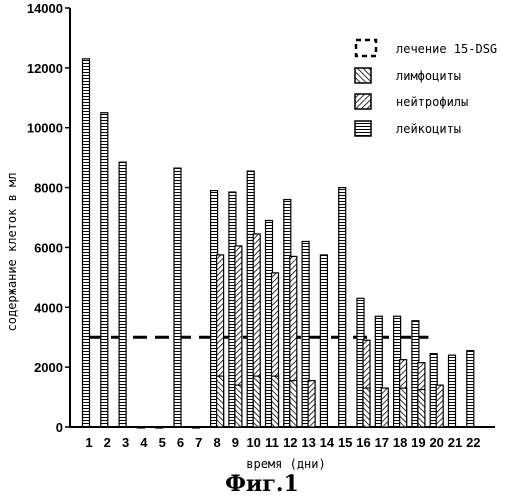  What do you see at coordinates (48, 188) in the screenshot?
I see `y-tick-label: 8000` at bounding box center [48, 188].